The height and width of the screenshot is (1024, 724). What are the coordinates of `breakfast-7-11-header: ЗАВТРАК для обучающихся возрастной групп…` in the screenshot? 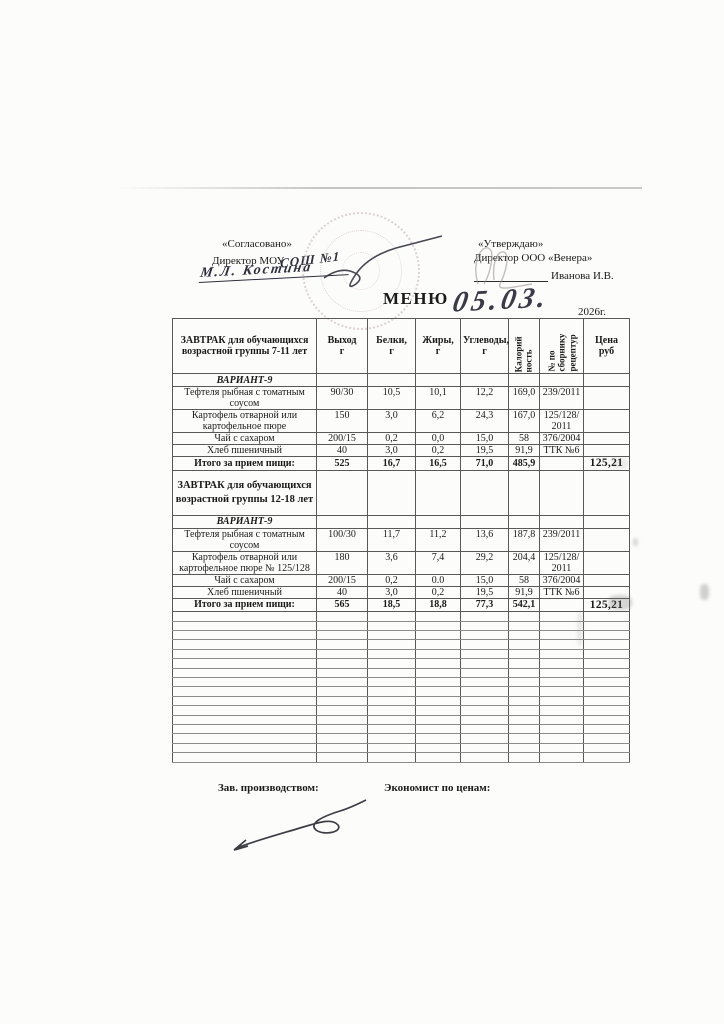 It's located at (244, 346).